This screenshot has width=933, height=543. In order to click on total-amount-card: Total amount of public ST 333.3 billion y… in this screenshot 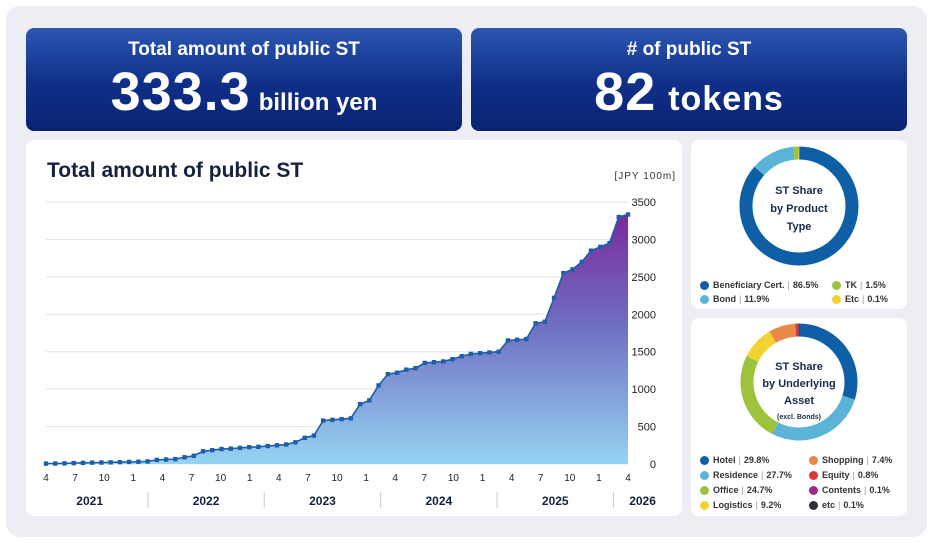, I will do `click(244, 79)`.